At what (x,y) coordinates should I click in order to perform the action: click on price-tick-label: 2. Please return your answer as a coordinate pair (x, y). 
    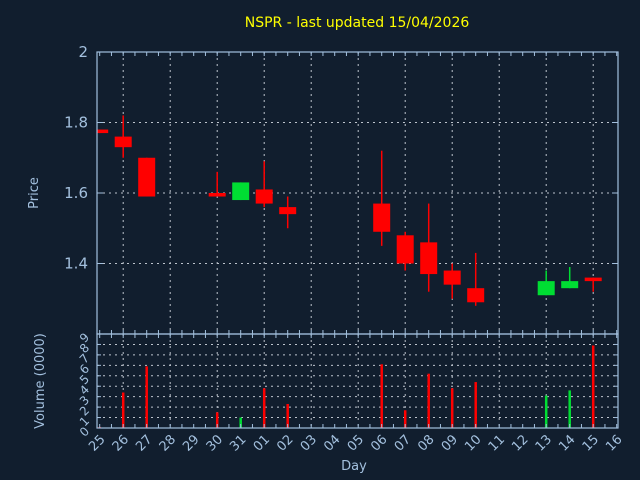
    Looking at the image, I should click on (83, 52).